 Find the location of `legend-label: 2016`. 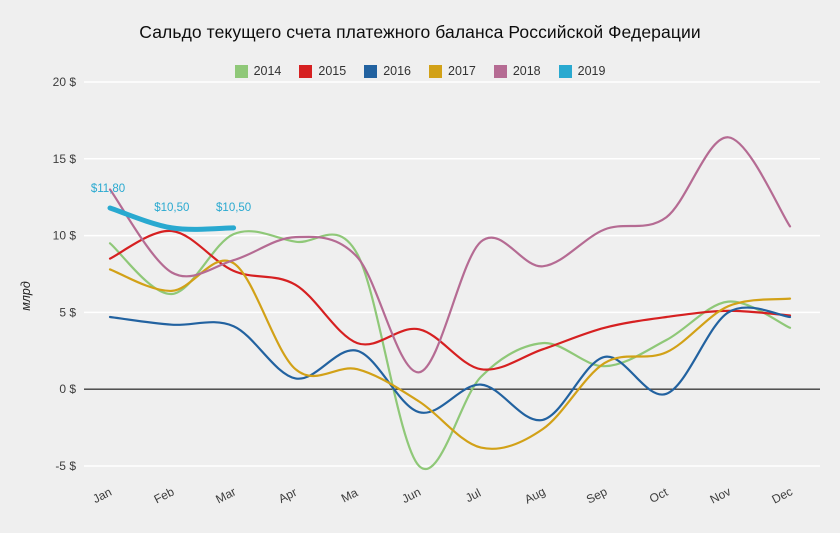

legend-label: 2016 is located at coordinates (397, 71).